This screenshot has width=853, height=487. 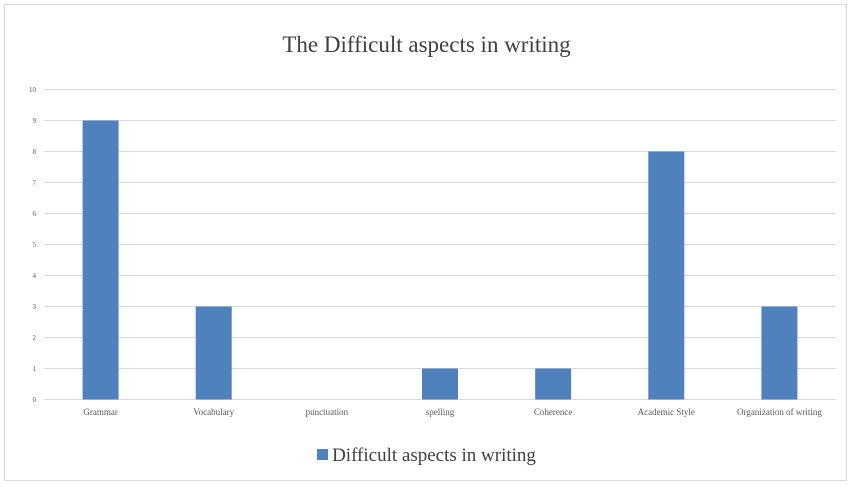 I want to click on x-tick-label: Organization of writing, so click(x=779, y=412).